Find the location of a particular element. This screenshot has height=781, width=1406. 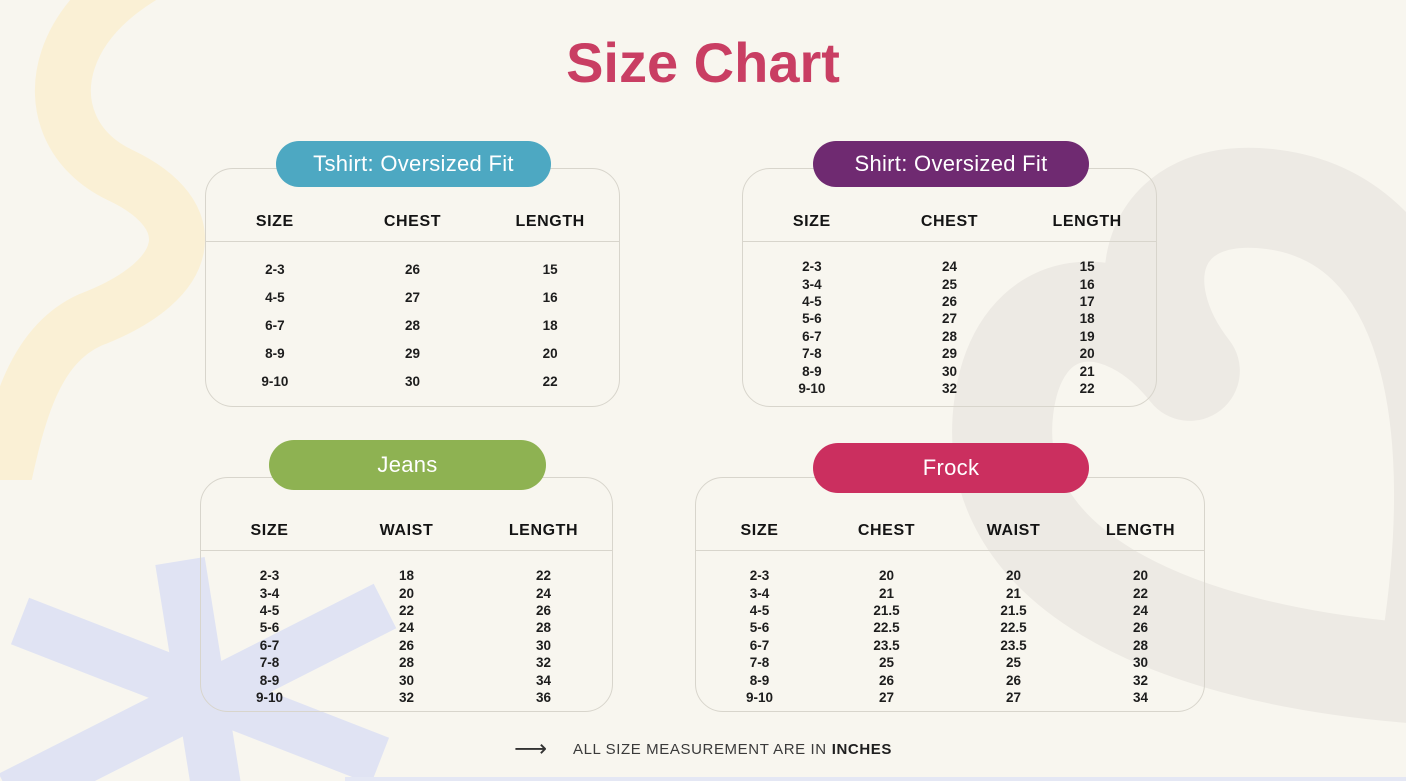

table-cell: 15 is located at coordinates (550, 269).